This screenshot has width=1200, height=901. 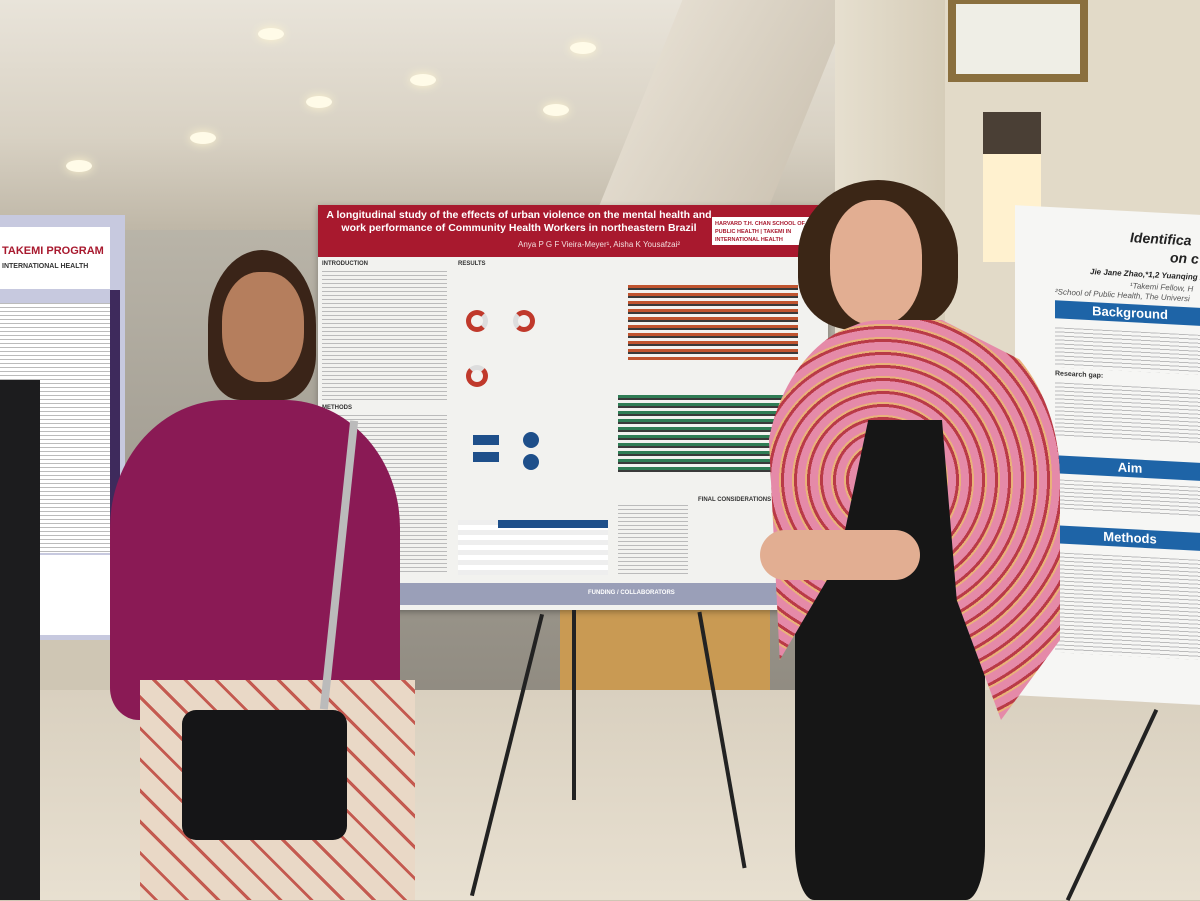 I want to click on bar-chart-red, so click(x=713, y=322).